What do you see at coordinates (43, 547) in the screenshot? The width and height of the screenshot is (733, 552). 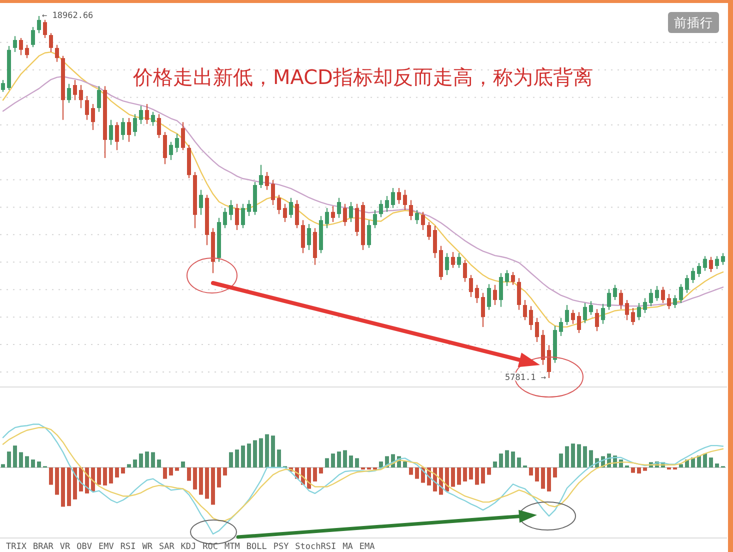 I see `text: BRAR` at bounding box center [43, 547].